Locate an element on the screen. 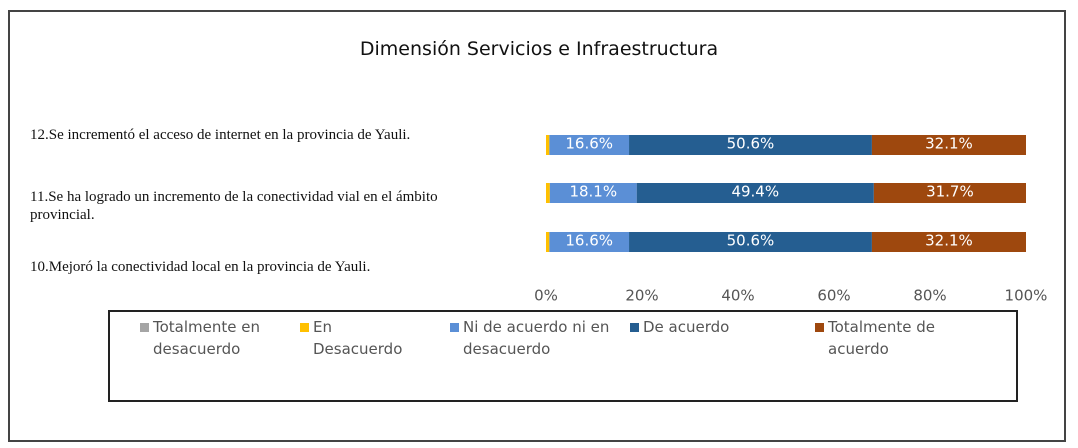 The image size is (1078, 448). legend-label: En Desacuerdo is located at coordinates (358, 338).